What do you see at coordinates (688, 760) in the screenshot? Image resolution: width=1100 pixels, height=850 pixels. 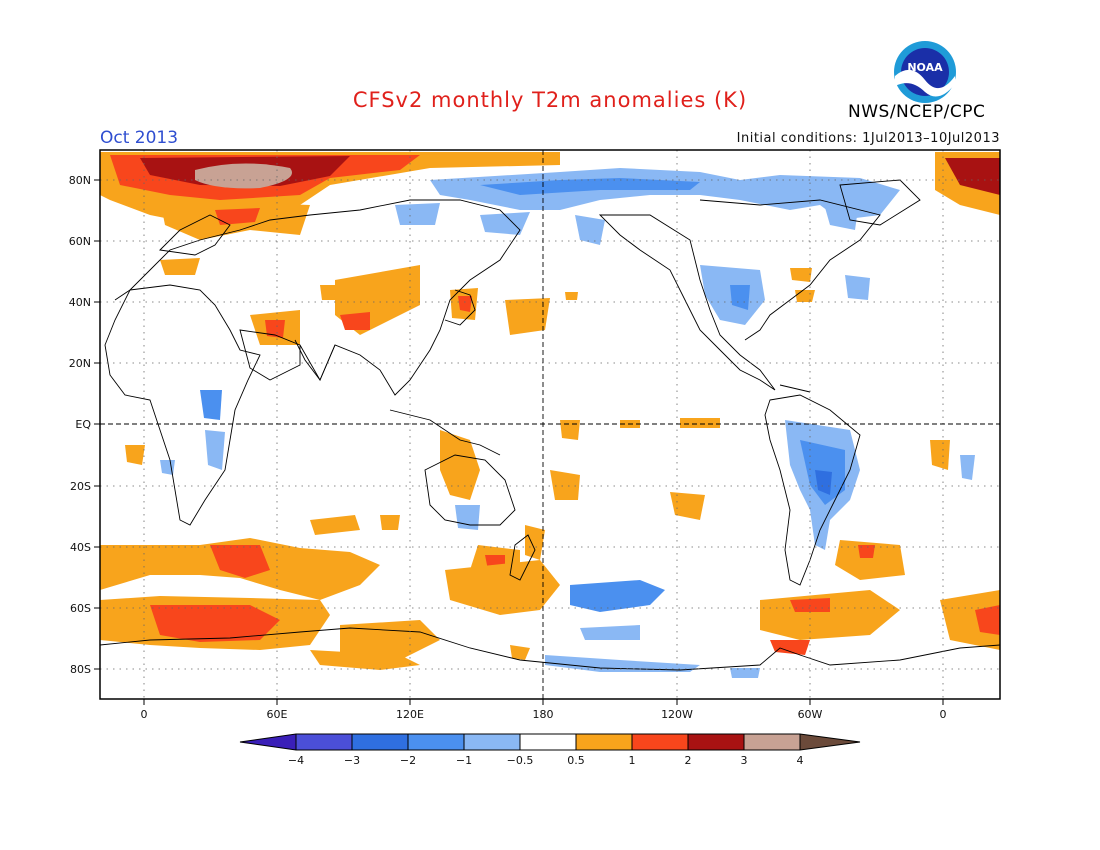 I see `colorbar-label: 2` at bounding box center [688, 760].